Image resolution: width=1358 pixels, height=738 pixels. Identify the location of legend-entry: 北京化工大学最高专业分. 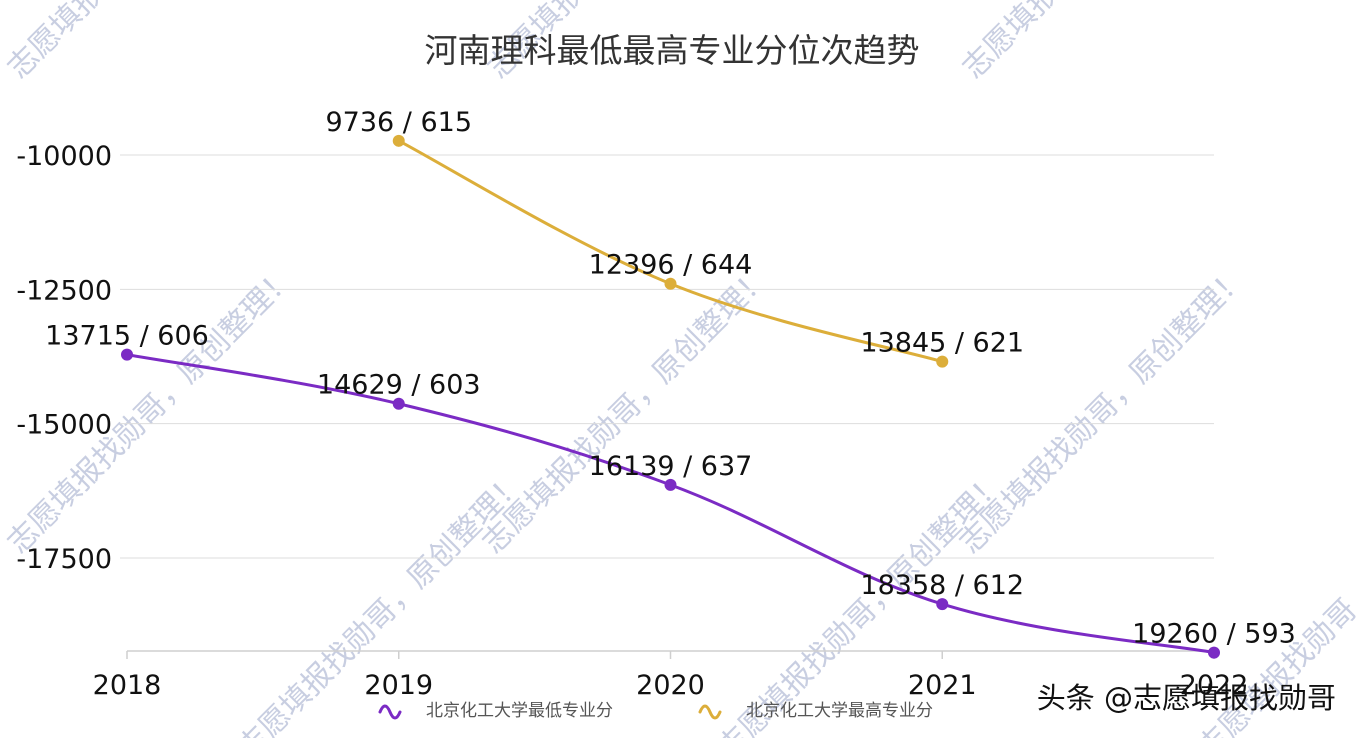
(839, 711).